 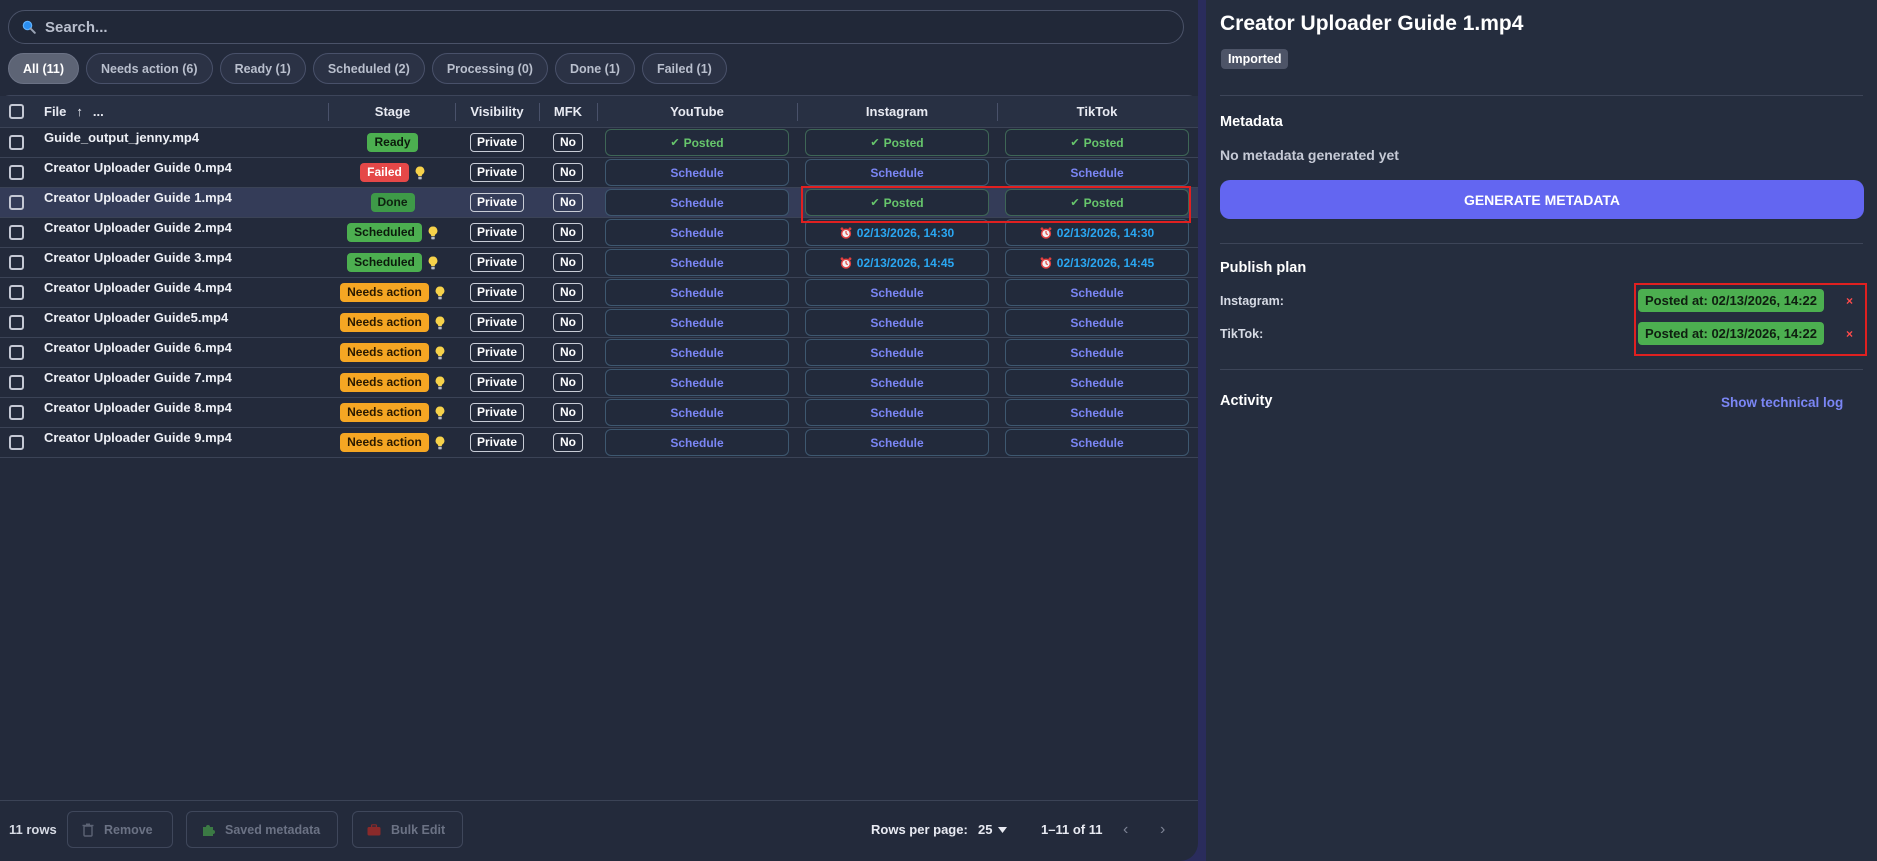 What do you see at coordinates (392, 111) in the screenshot?
I see `column-stage: Stage` at bounding box center [392, 111].